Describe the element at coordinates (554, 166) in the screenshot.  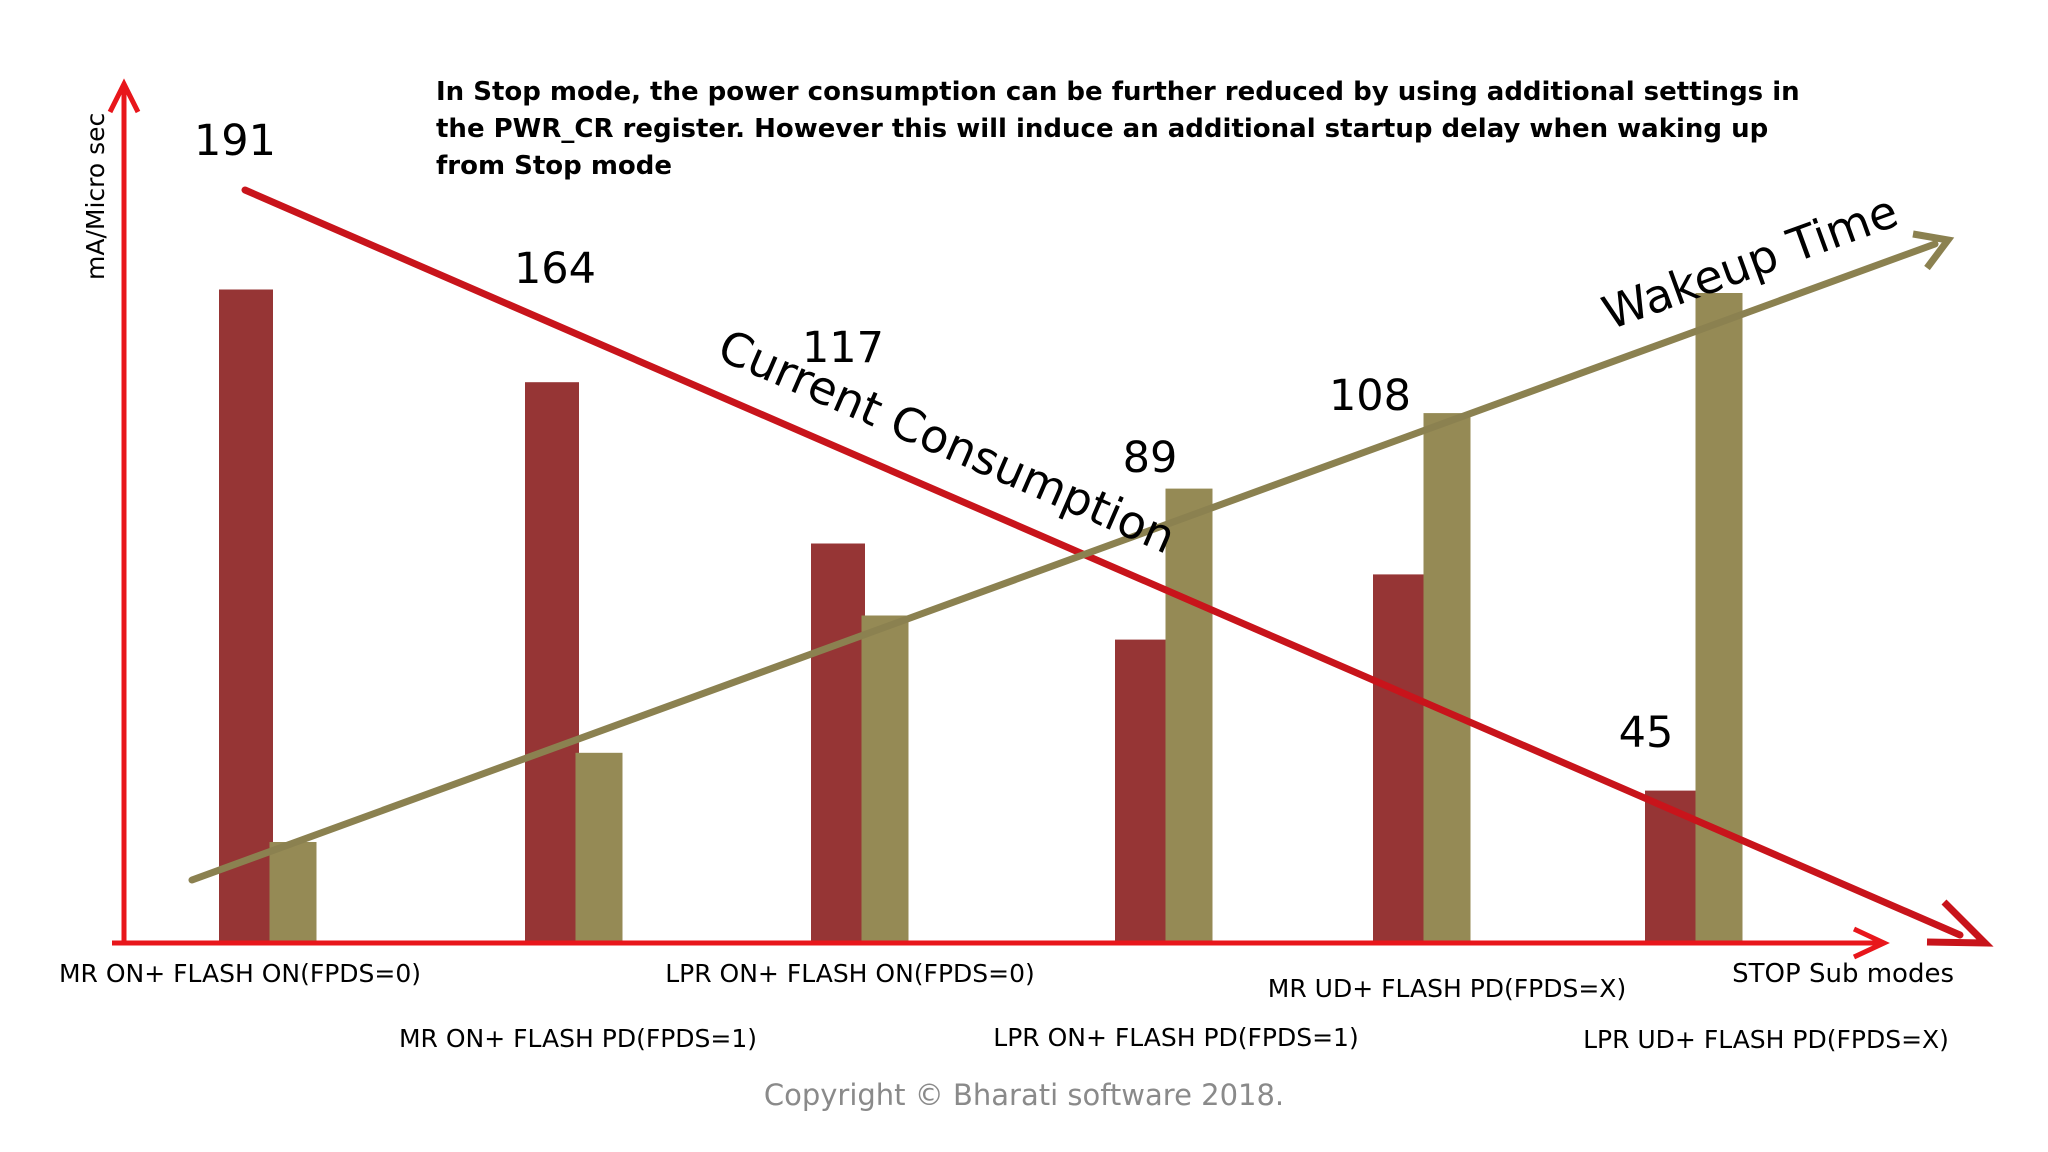
I see `note-line-3: from Stop mode` at that location.